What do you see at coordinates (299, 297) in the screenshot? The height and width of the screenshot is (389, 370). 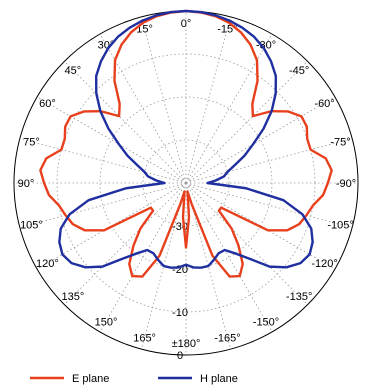 I see `angle-tick-label: -135°` at bounding box center [299, 297].